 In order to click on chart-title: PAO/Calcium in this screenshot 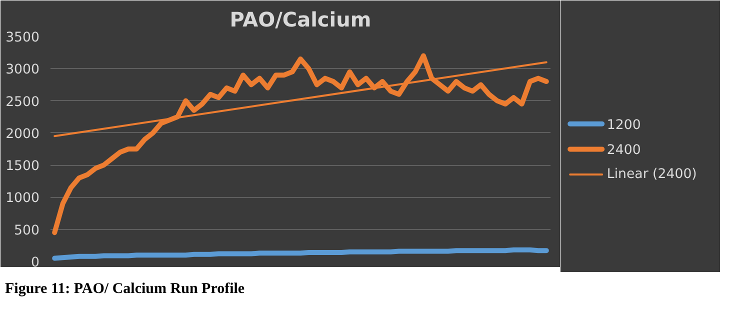, I will do `click(301, 20)`.